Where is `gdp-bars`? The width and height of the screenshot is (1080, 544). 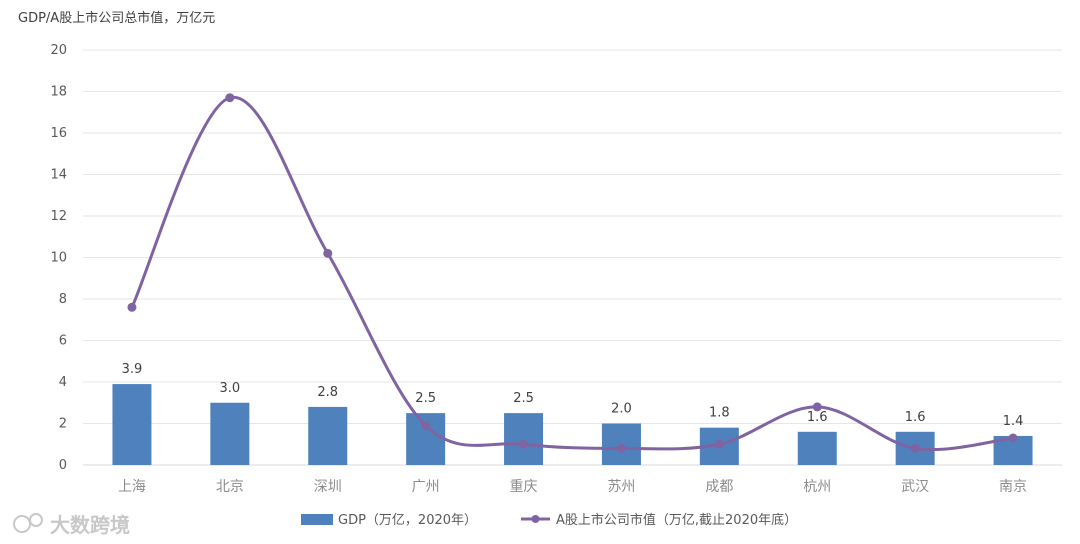
gdp-bars is located at coordinates (572, 424).